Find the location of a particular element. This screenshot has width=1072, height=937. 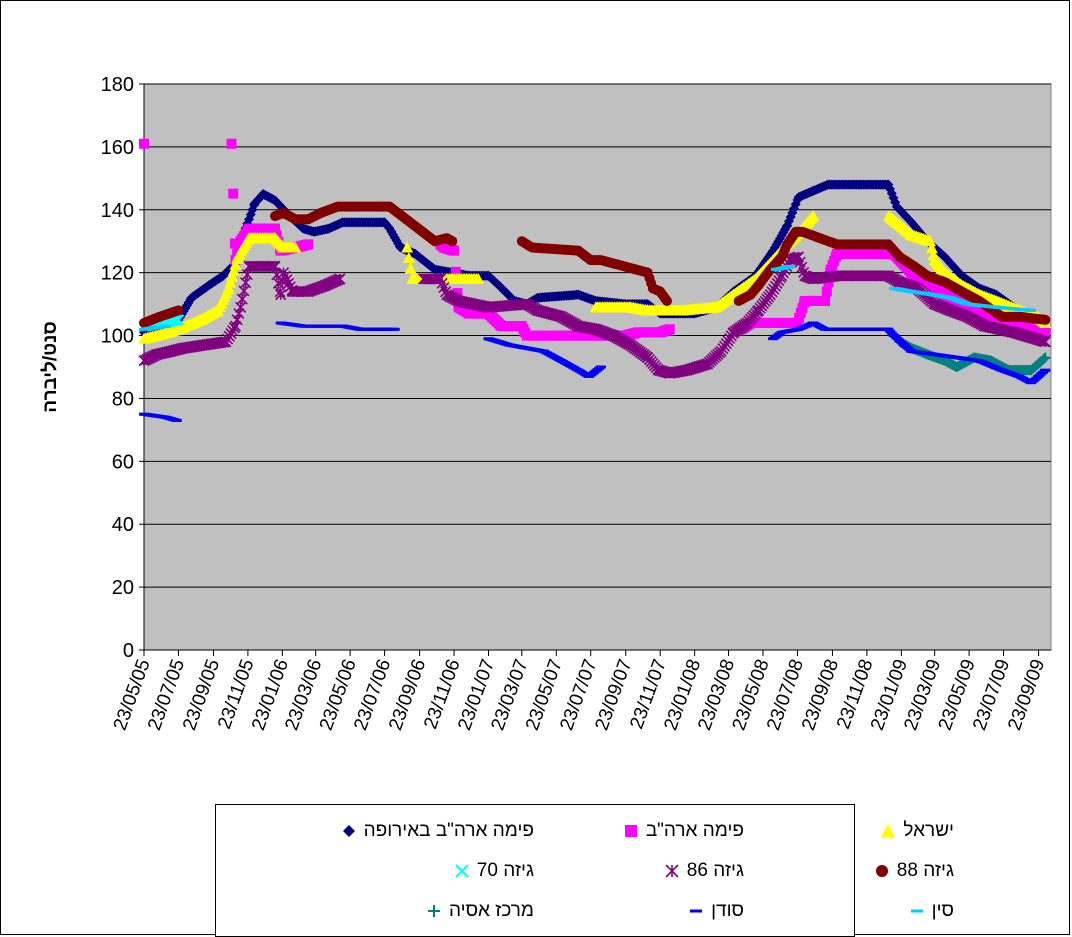

legend-item: סודן is located at coordinates (714, 911).